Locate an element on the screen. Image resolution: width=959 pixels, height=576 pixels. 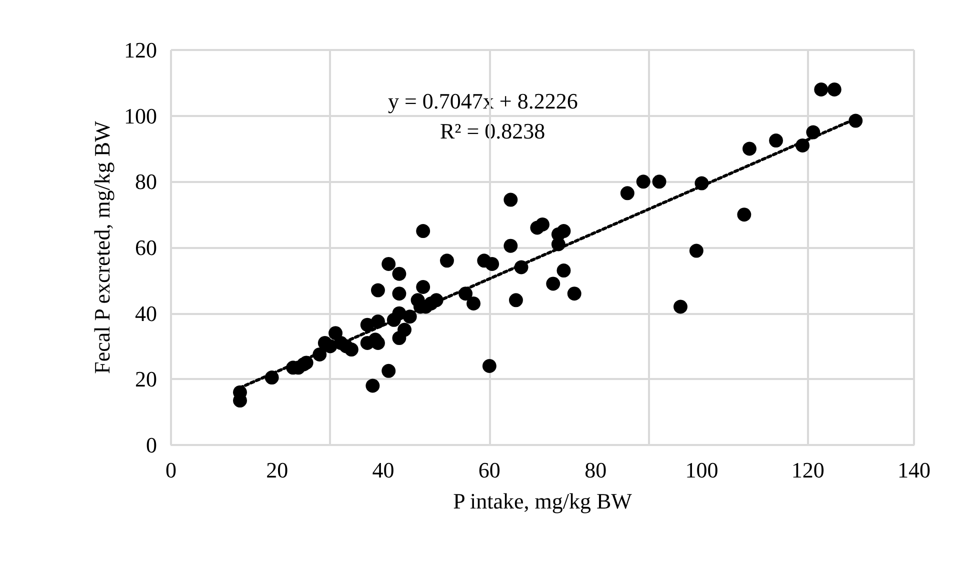
x-tick-label: 120 is located at coordinates (807, 470).